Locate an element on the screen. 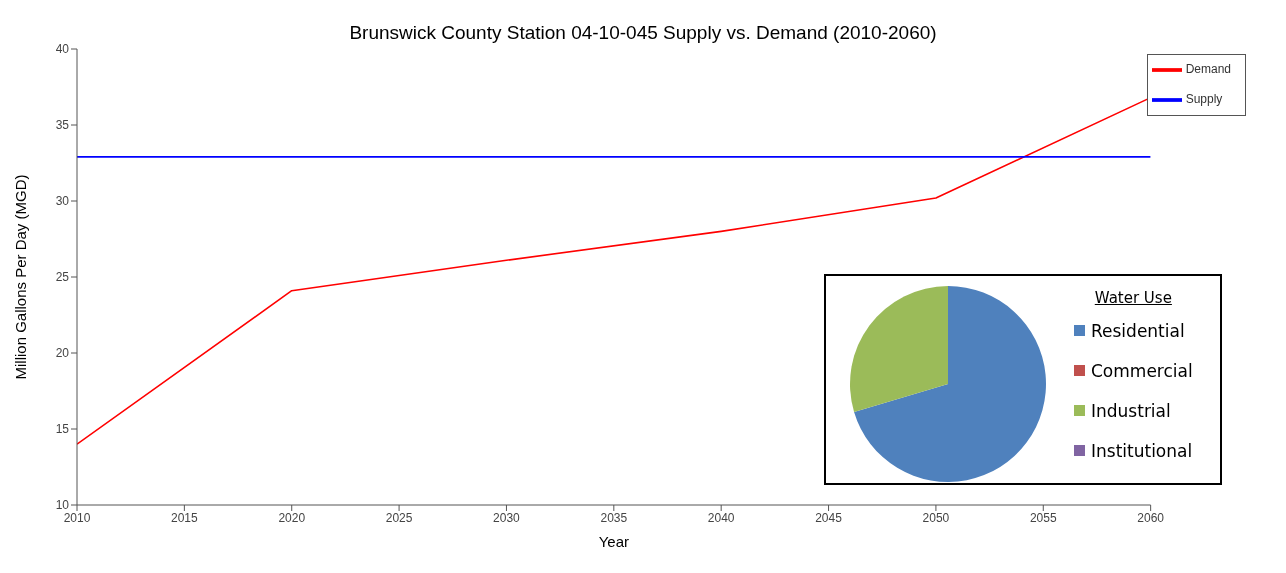 Image resolution: width=1286 pixels, height=573 pixels. y-tick-label: 30 is located at coordinates (62, 201).